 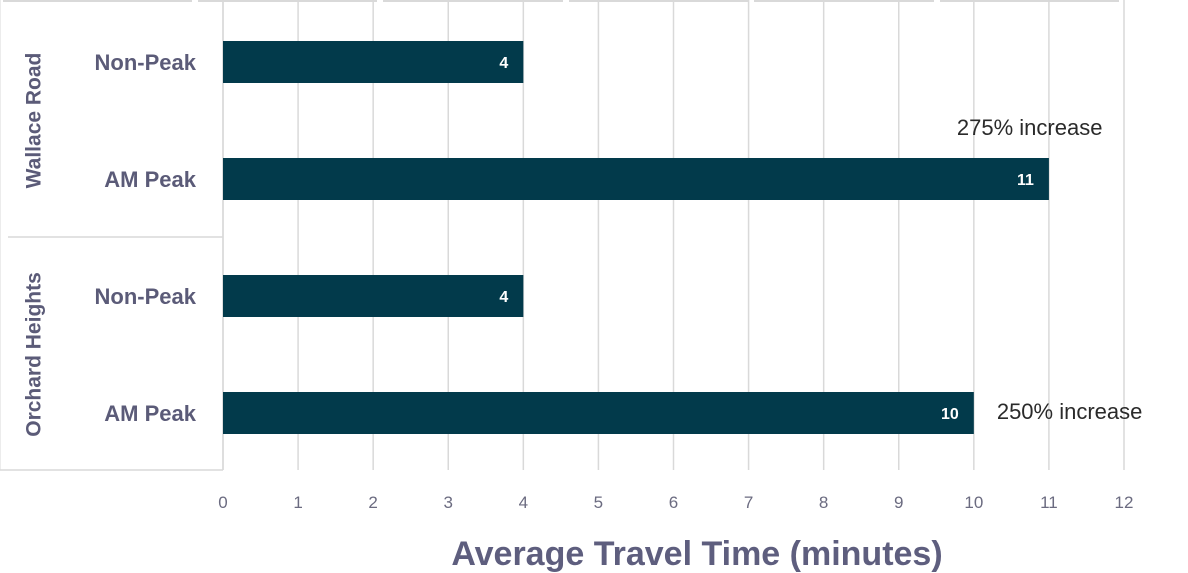 I want to click on group-label: Orchard Heights, so click(x=34, y=354).